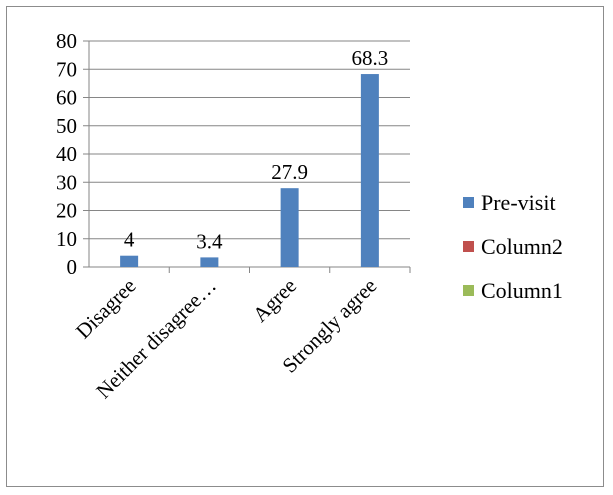  What do you see at coordinates (289, 172) in the screenshot?
I see `data-label: 27.9` at bounding box center [289, 172].